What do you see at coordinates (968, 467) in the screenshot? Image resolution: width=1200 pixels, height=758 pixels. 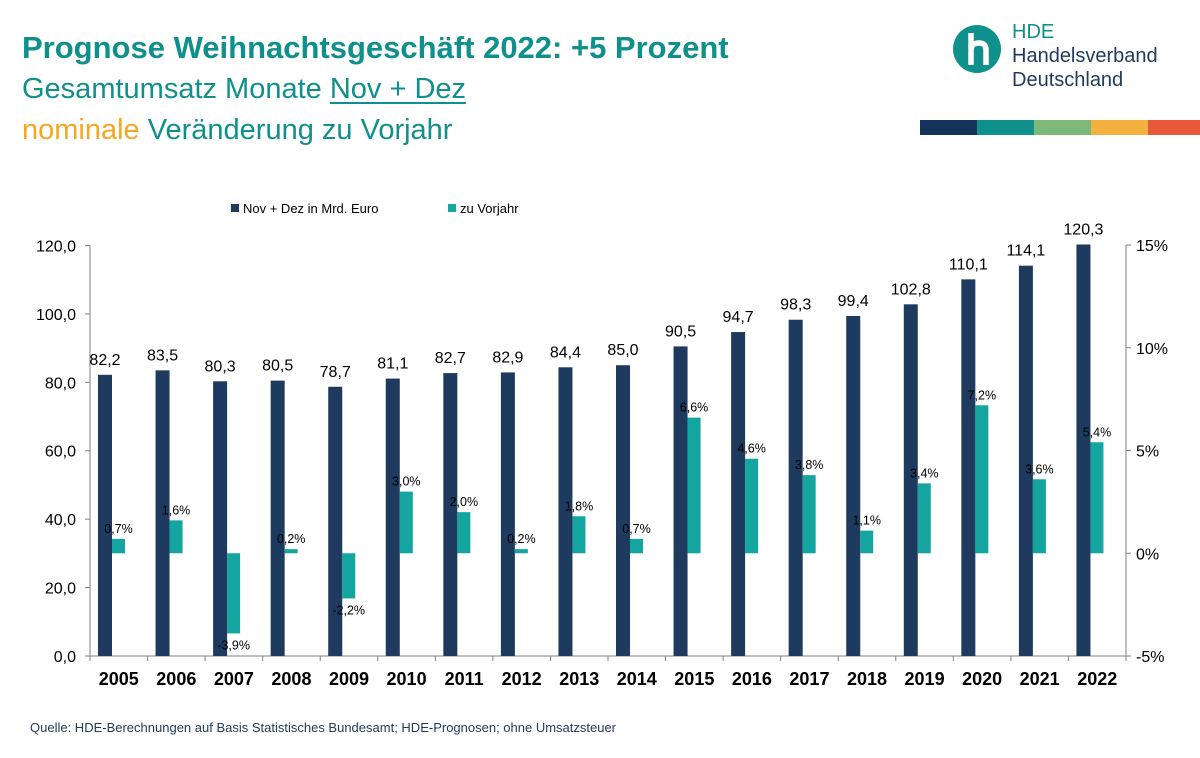 I see `bar-umsatz-2020` at bounding box center [968, 467].